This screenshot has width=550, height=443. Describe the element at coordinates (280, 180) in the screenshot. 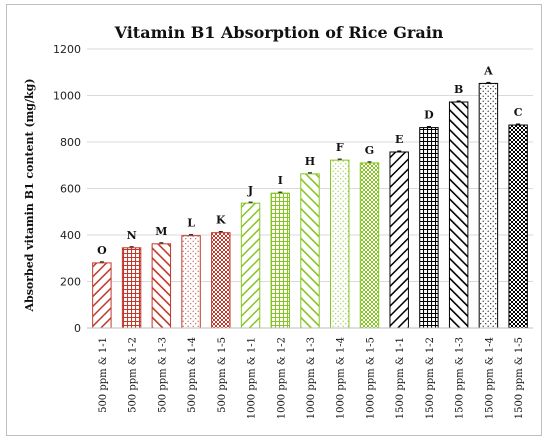

I see `data-label: I` at that location.